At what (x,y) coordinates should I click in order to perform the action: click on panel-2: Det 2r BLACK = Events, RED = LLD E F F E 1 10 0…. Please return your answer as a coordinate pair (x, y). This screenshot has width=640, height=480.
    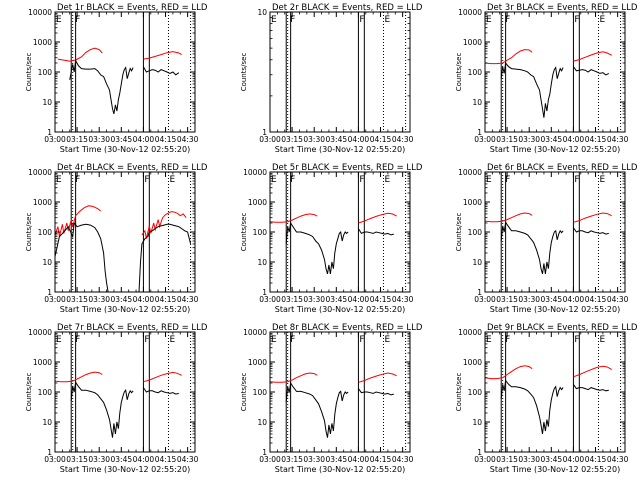
    Looking at the image, I should click on (331, 78).